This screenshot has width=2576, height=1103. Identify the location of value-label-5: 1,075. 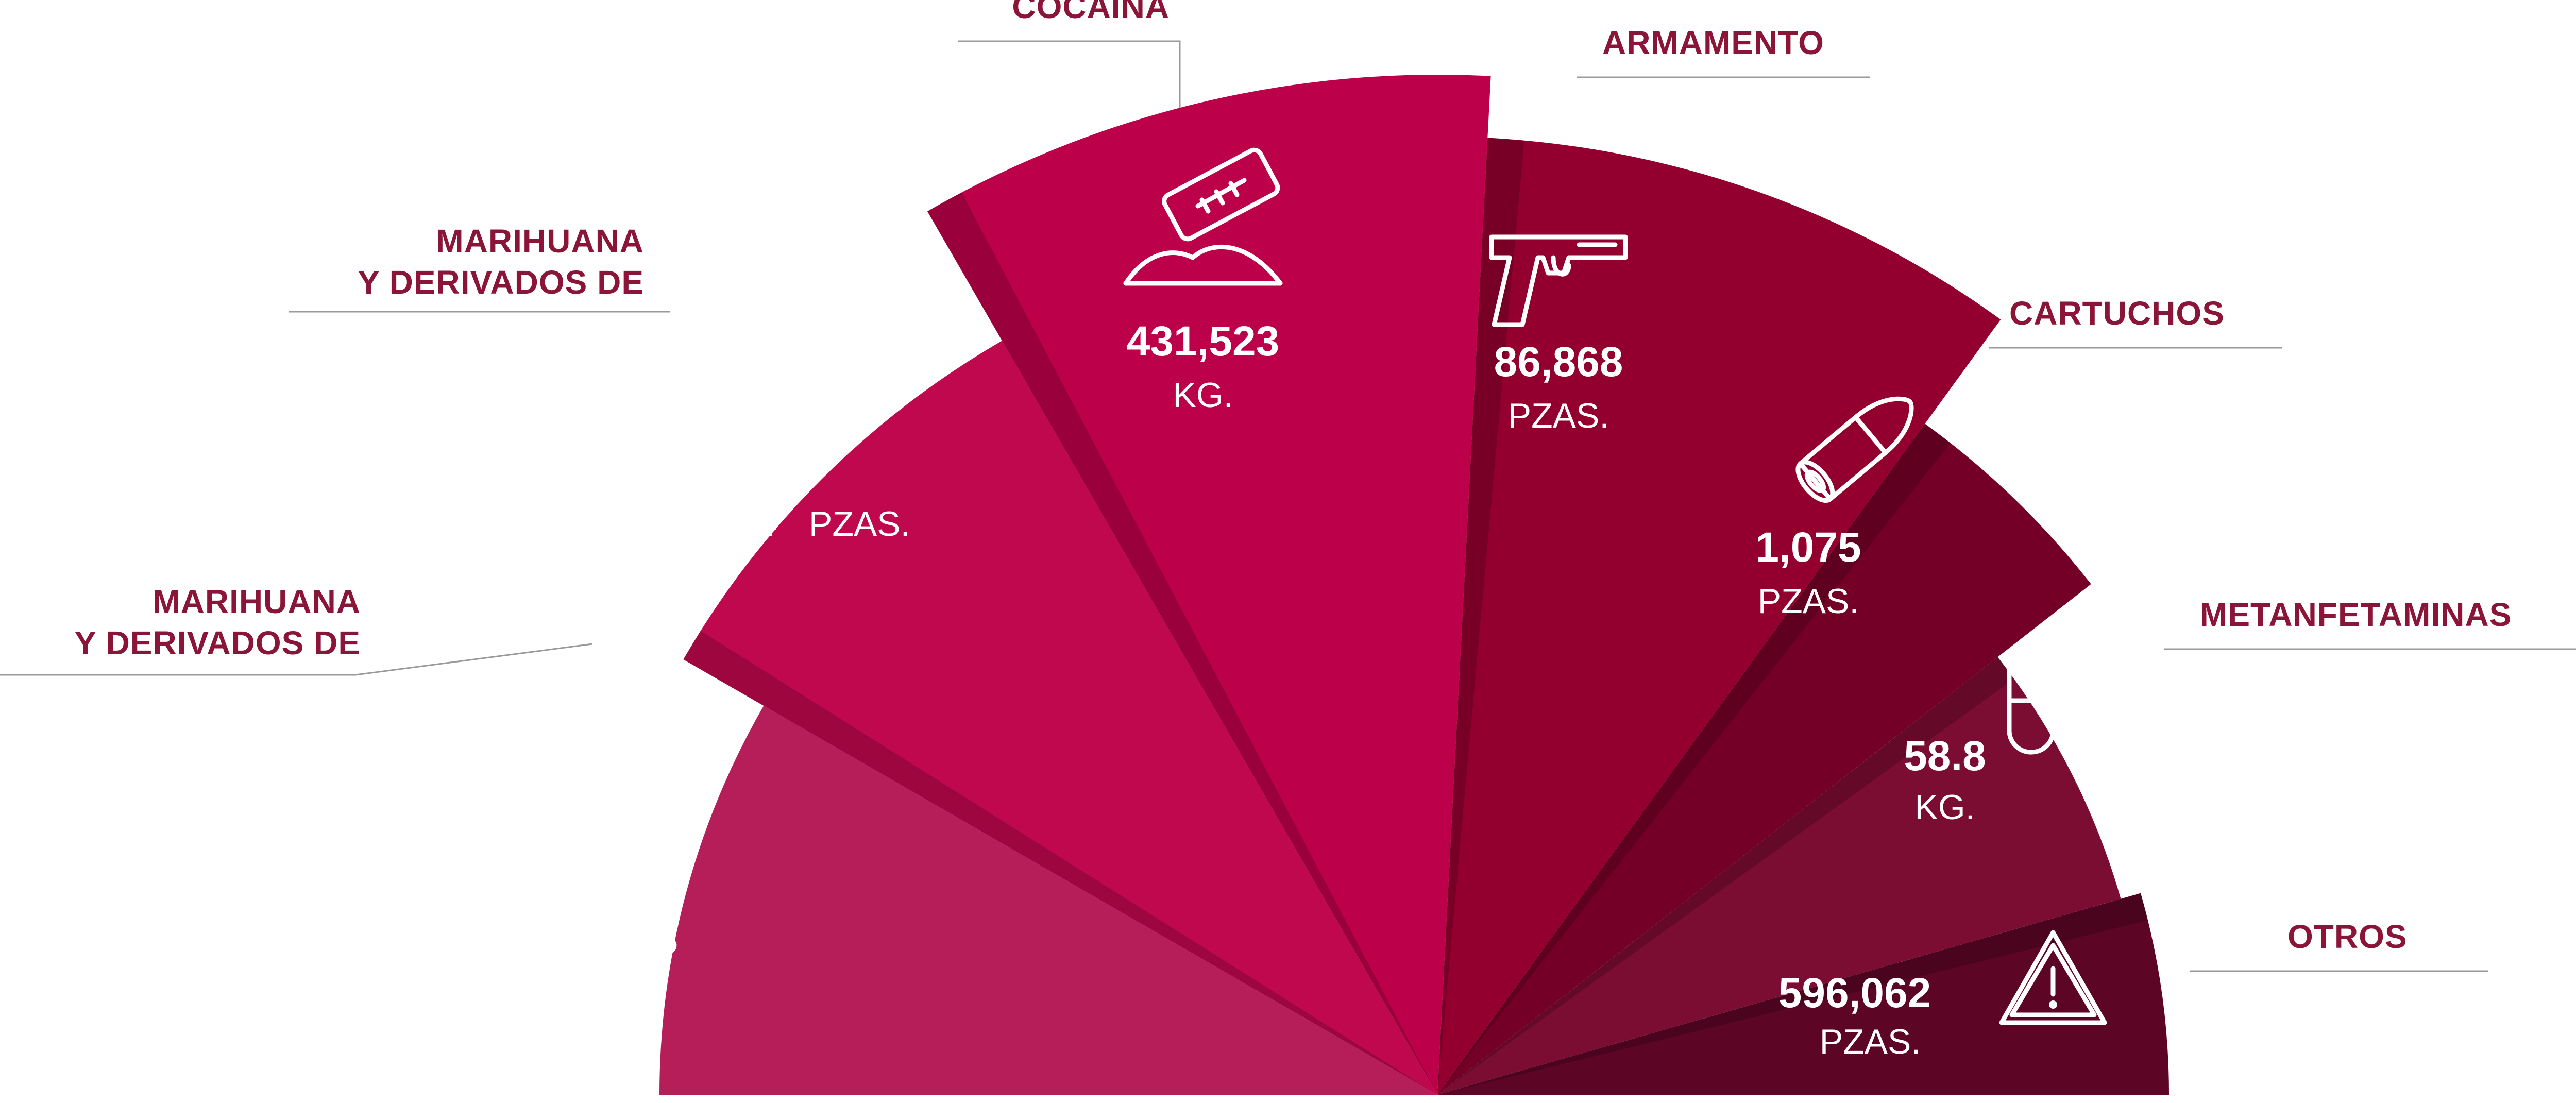
(1808, 547).